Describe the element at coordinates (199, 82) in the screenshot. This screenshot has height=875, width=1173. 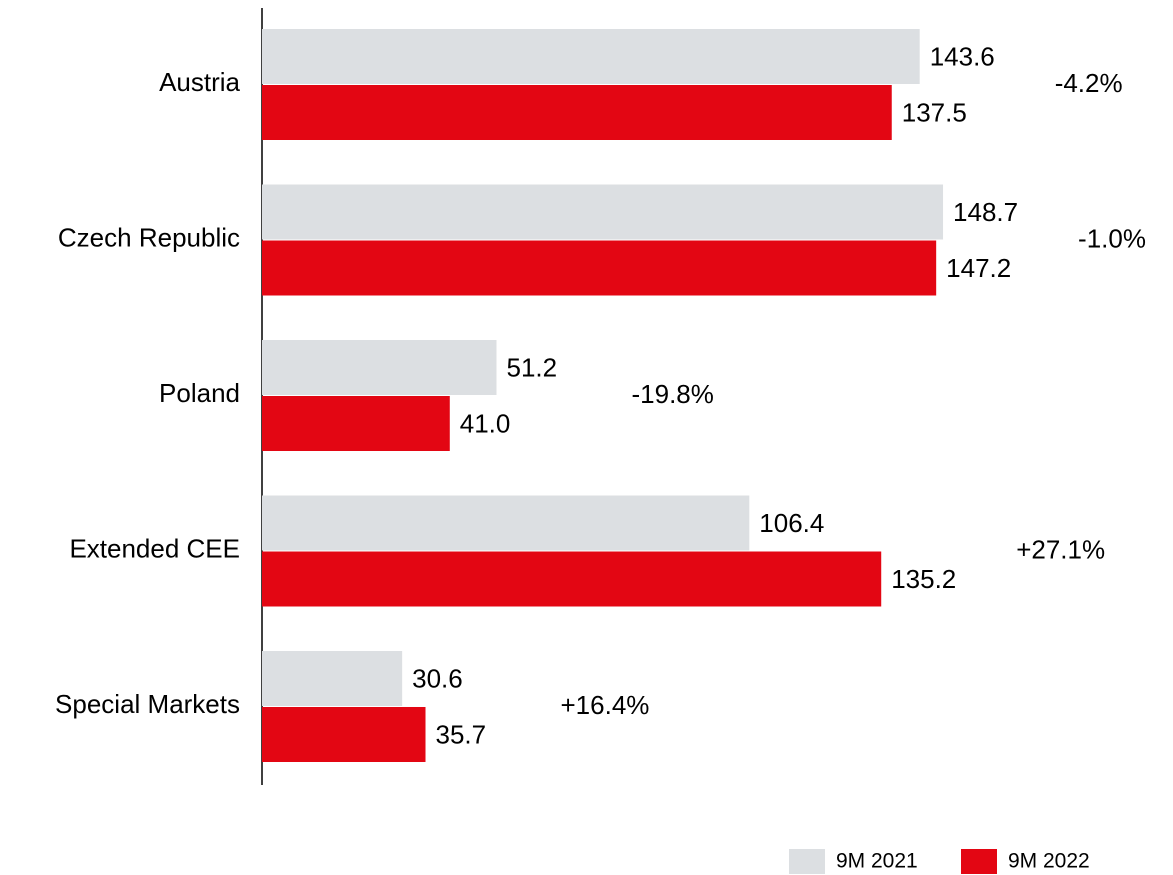
I see `category-label: Austria` at that location.